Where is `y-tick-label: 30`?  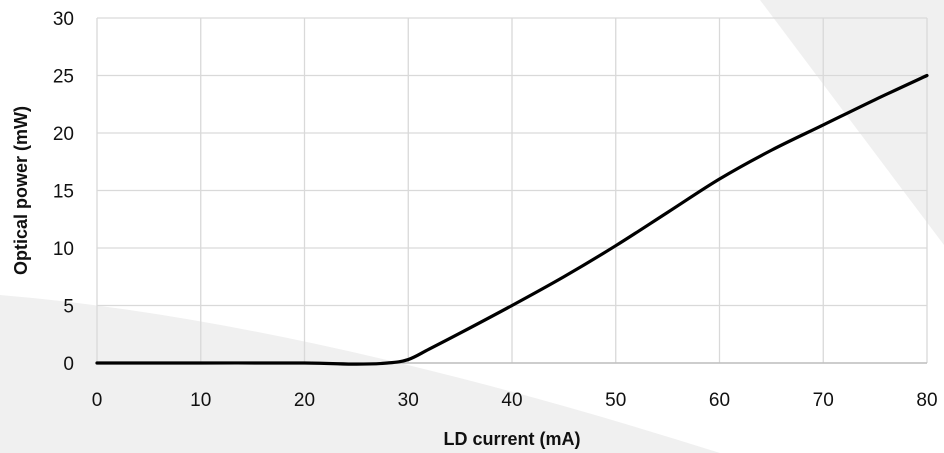 y-tick-label: 30 is located at coordinates (63, 19).